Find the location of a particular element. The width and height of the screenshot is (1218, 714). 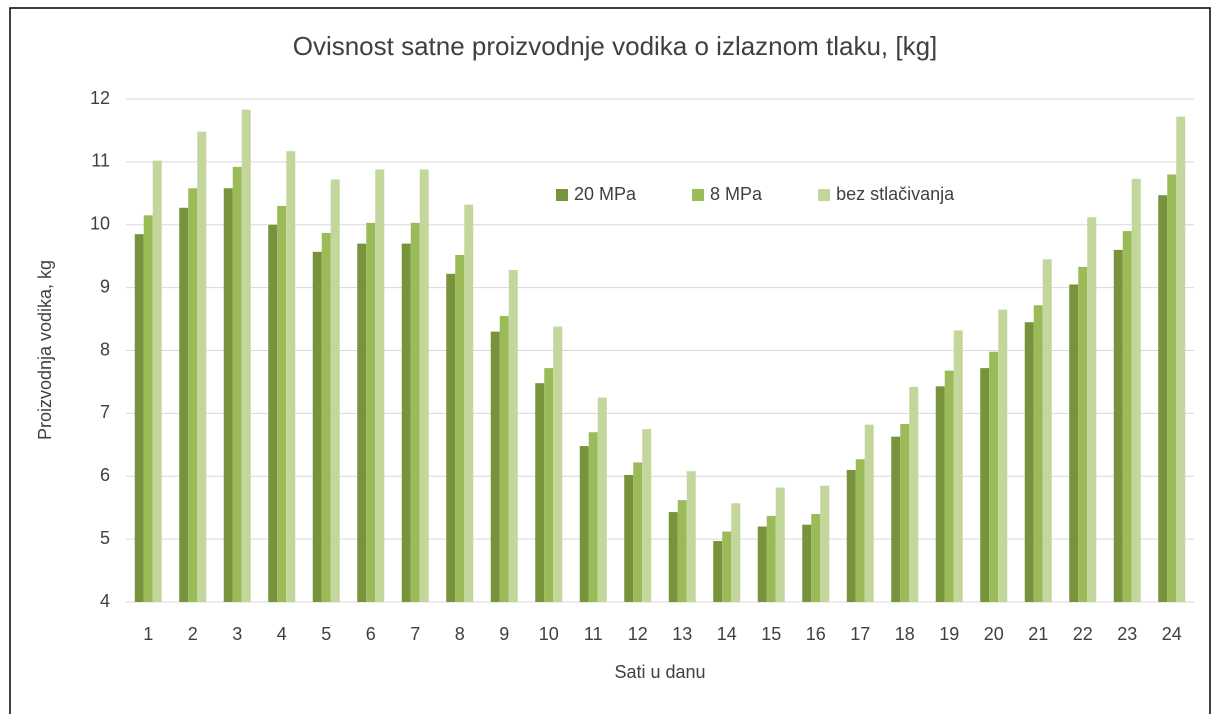

y-tick-label: 10 is located at coordinates (100, 224).